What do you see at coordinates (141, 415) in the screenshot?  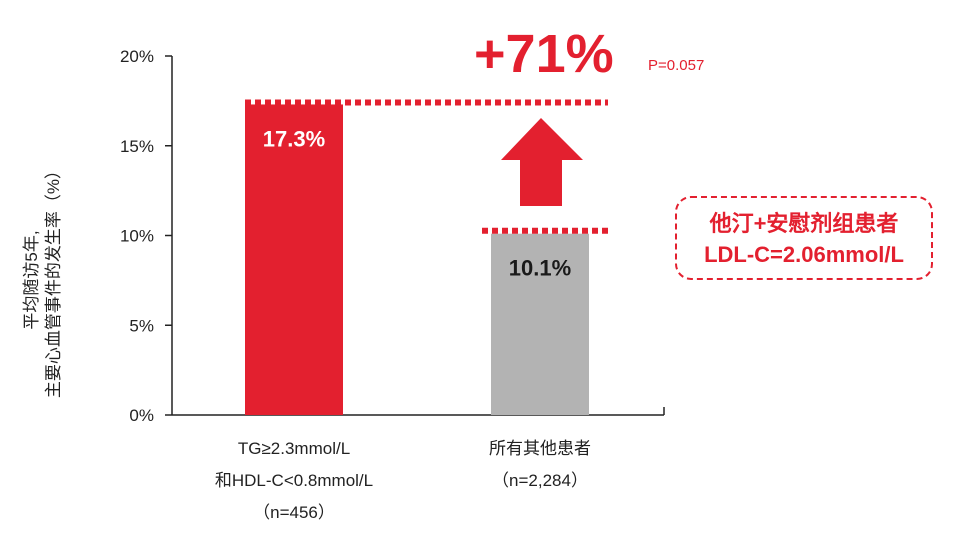 I see `y-tick-label: 0%` at bounding box center [141, 415].